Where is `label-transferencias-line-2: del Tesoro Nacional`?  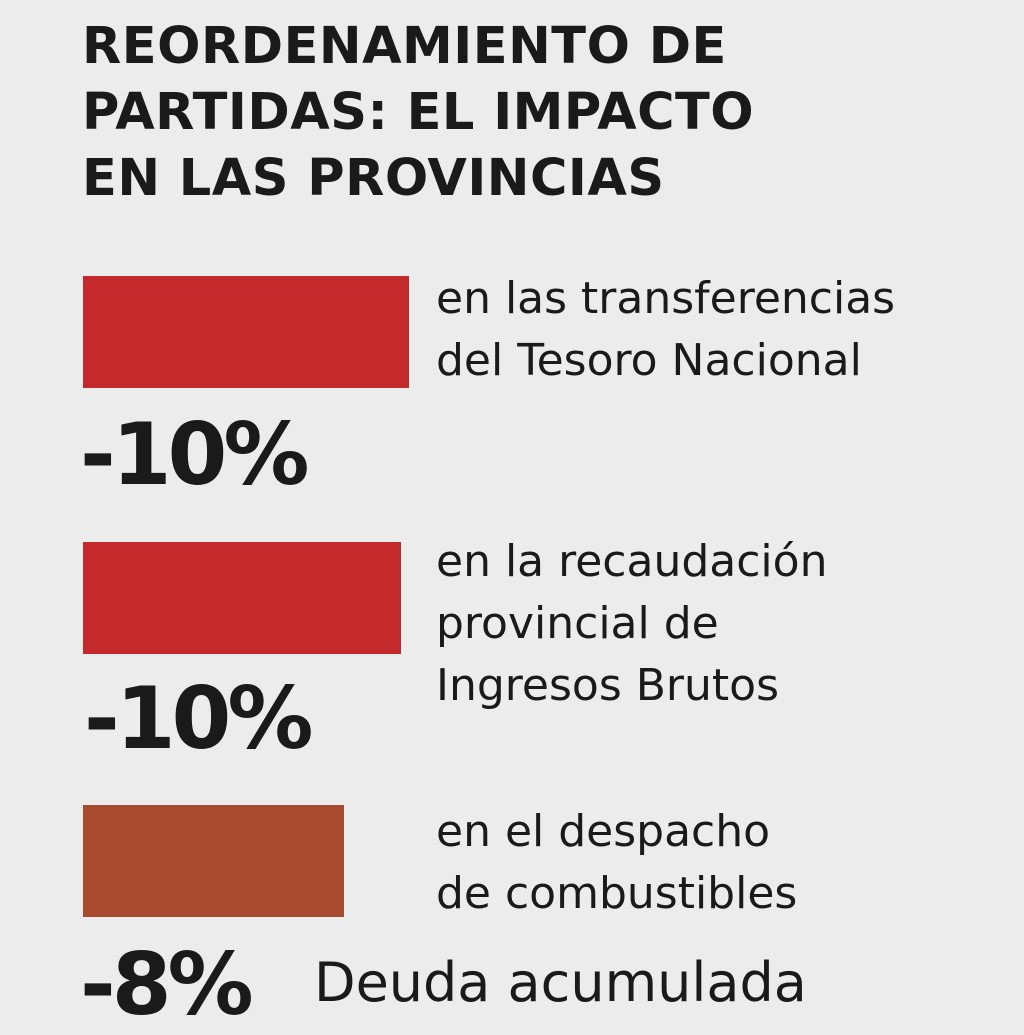 label-transferencias-line-2: del Tesoro Nacional is located at coordinates (649, 360).